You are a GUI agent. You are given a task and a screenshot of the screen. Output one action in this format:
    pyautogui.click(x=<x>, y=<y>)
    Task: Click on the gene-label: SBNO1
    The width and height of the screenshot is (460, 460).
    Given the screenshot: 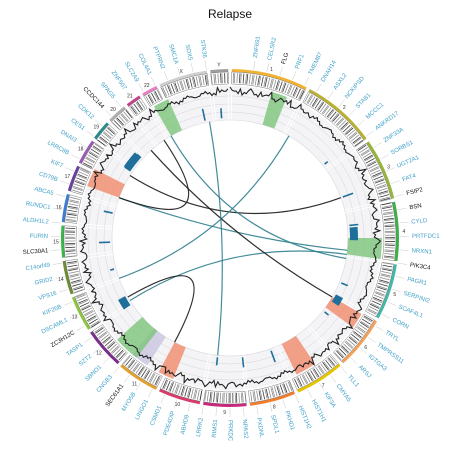 What is the action you would take?
    pyautogui.click(x=94, y=373)
    